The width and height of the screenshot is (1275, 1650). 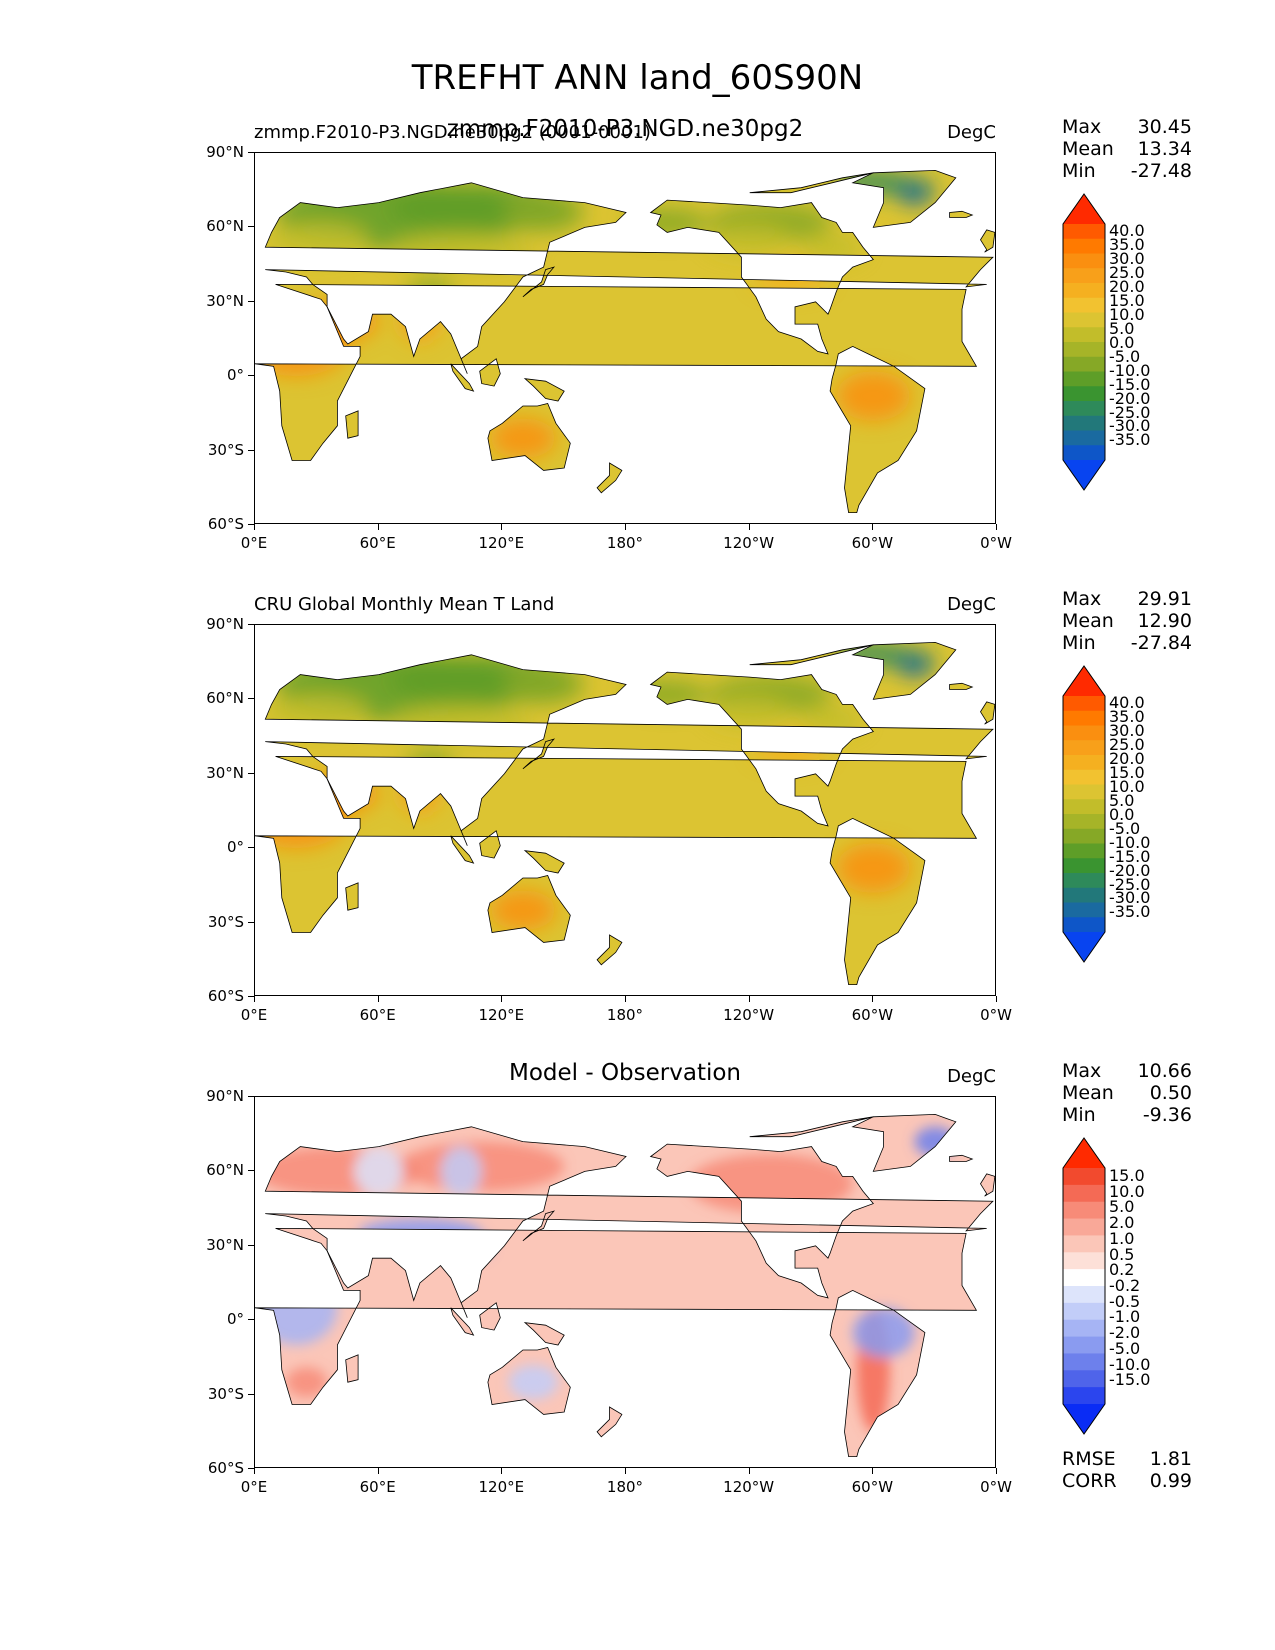 What do you see at coordinates (1130, 842) in the screenshot?
I see `colorbar-tick-label: -10.0` at bounding box center [1130, 842].